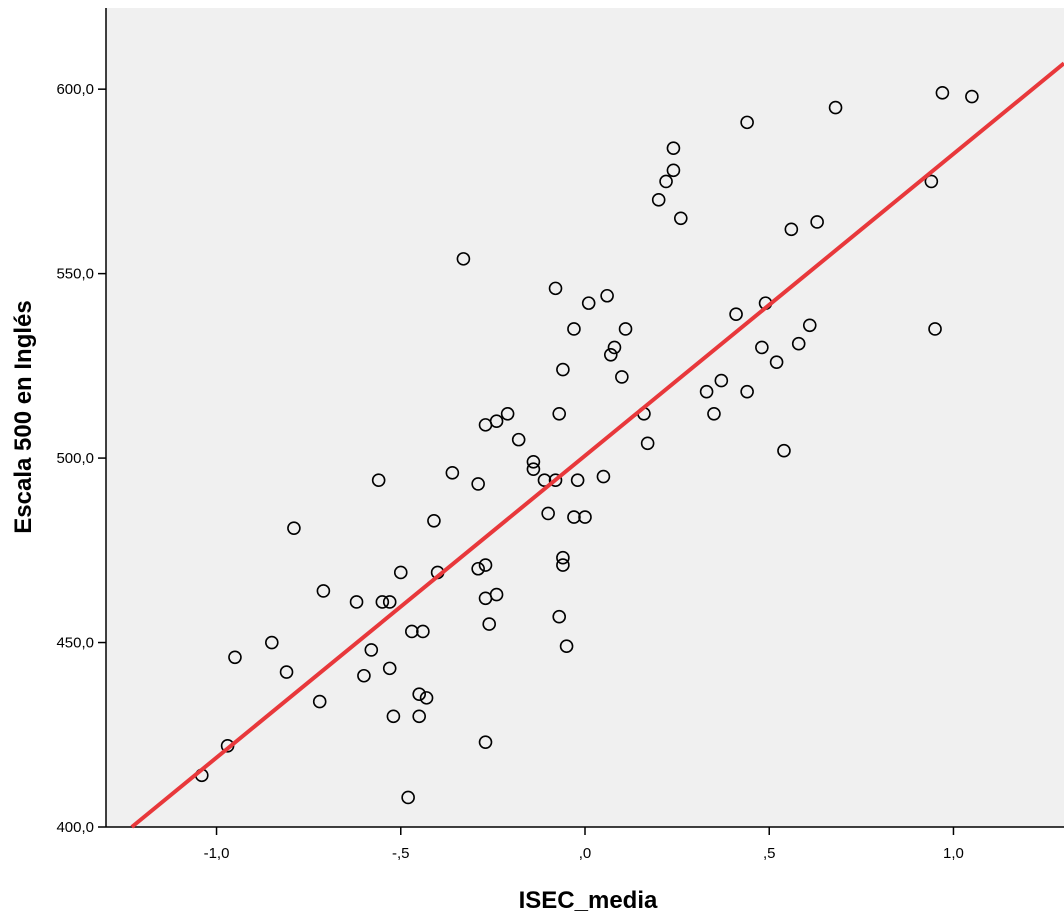 This screenshot has width=1064, height=918. Describe the element at coordinates (588, 900) in the screenshot. I see `x-axis-title: ISEC_media` at that location.